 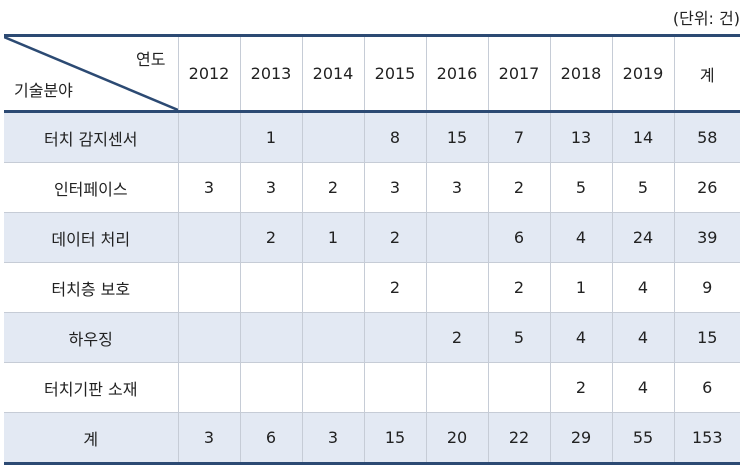 I want to click on year-header-2013: 2013, so click(x=270, y=73).